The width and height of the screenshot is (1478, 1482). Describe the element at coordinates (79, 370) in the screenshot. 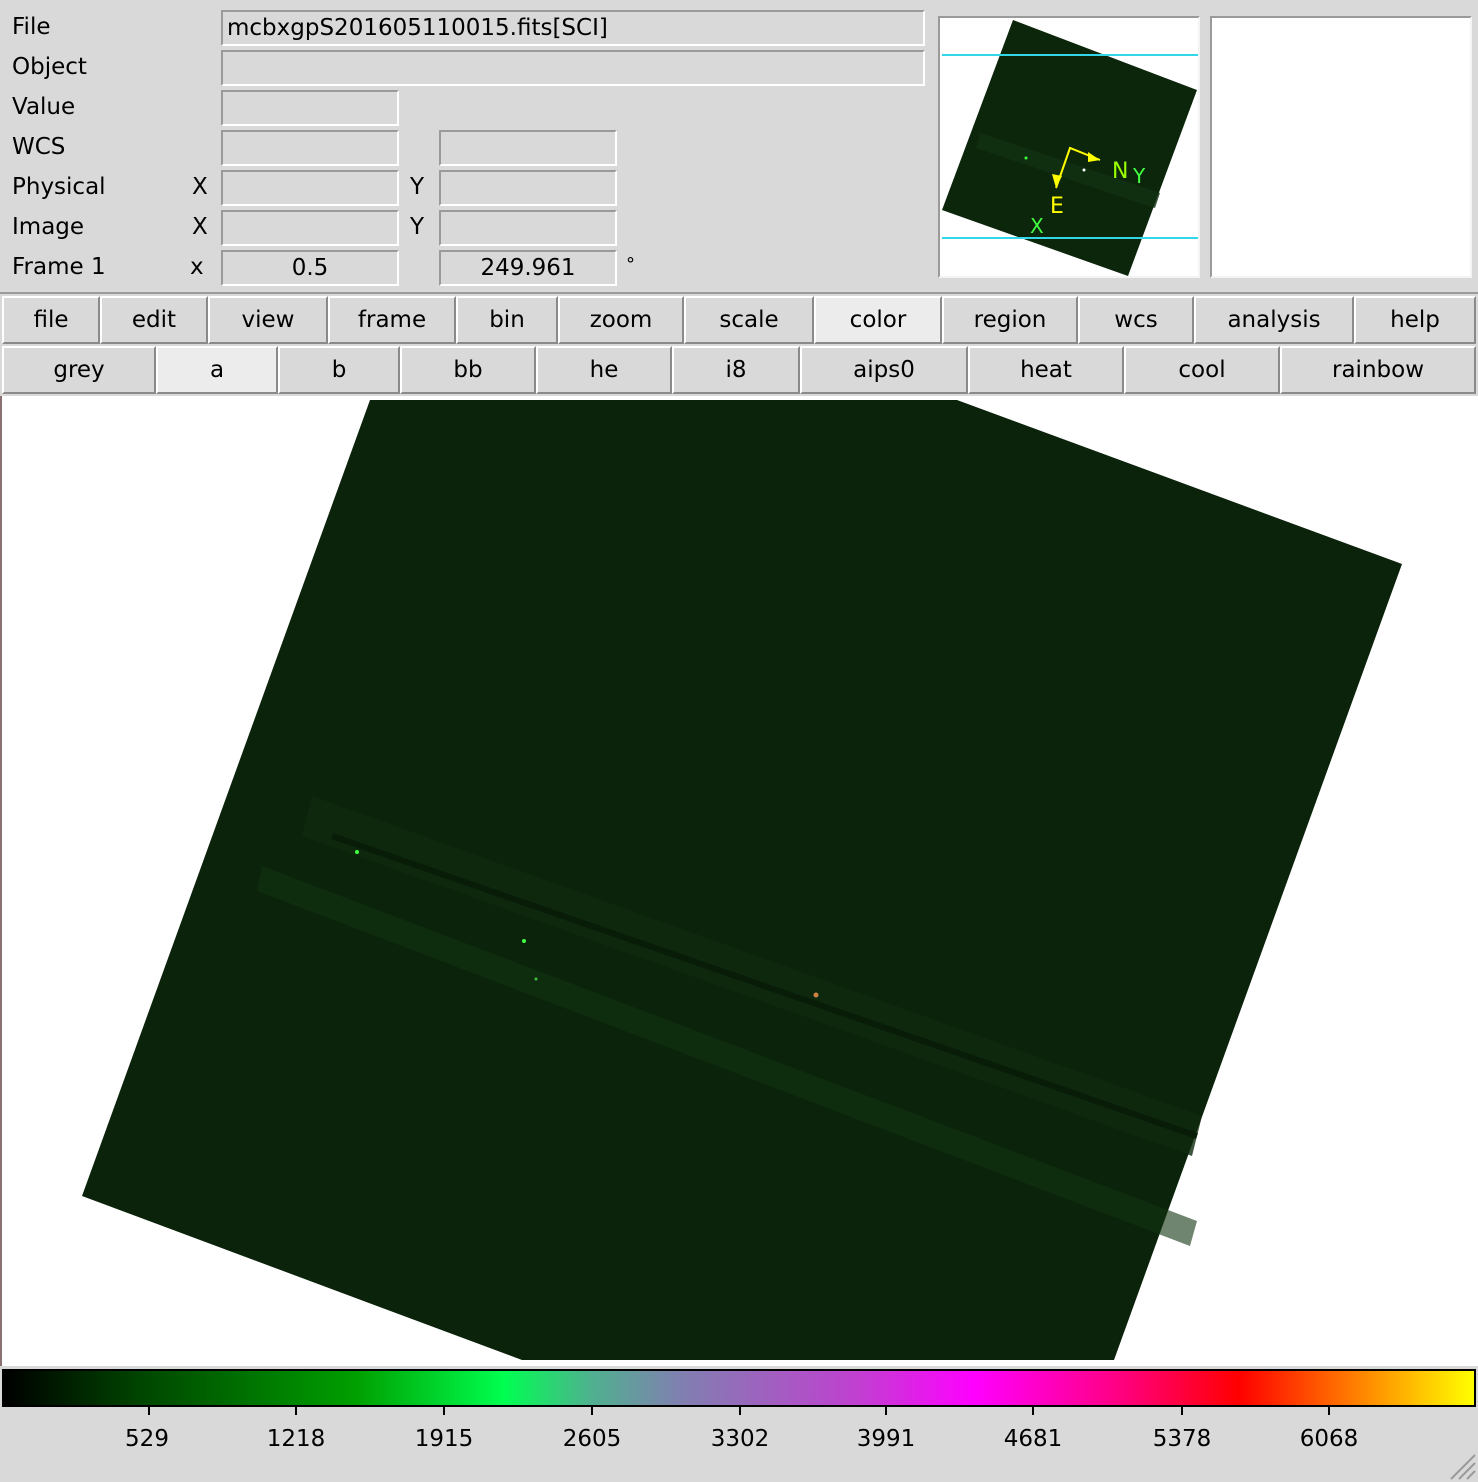

I see `colormap-grey: grey` at that location.